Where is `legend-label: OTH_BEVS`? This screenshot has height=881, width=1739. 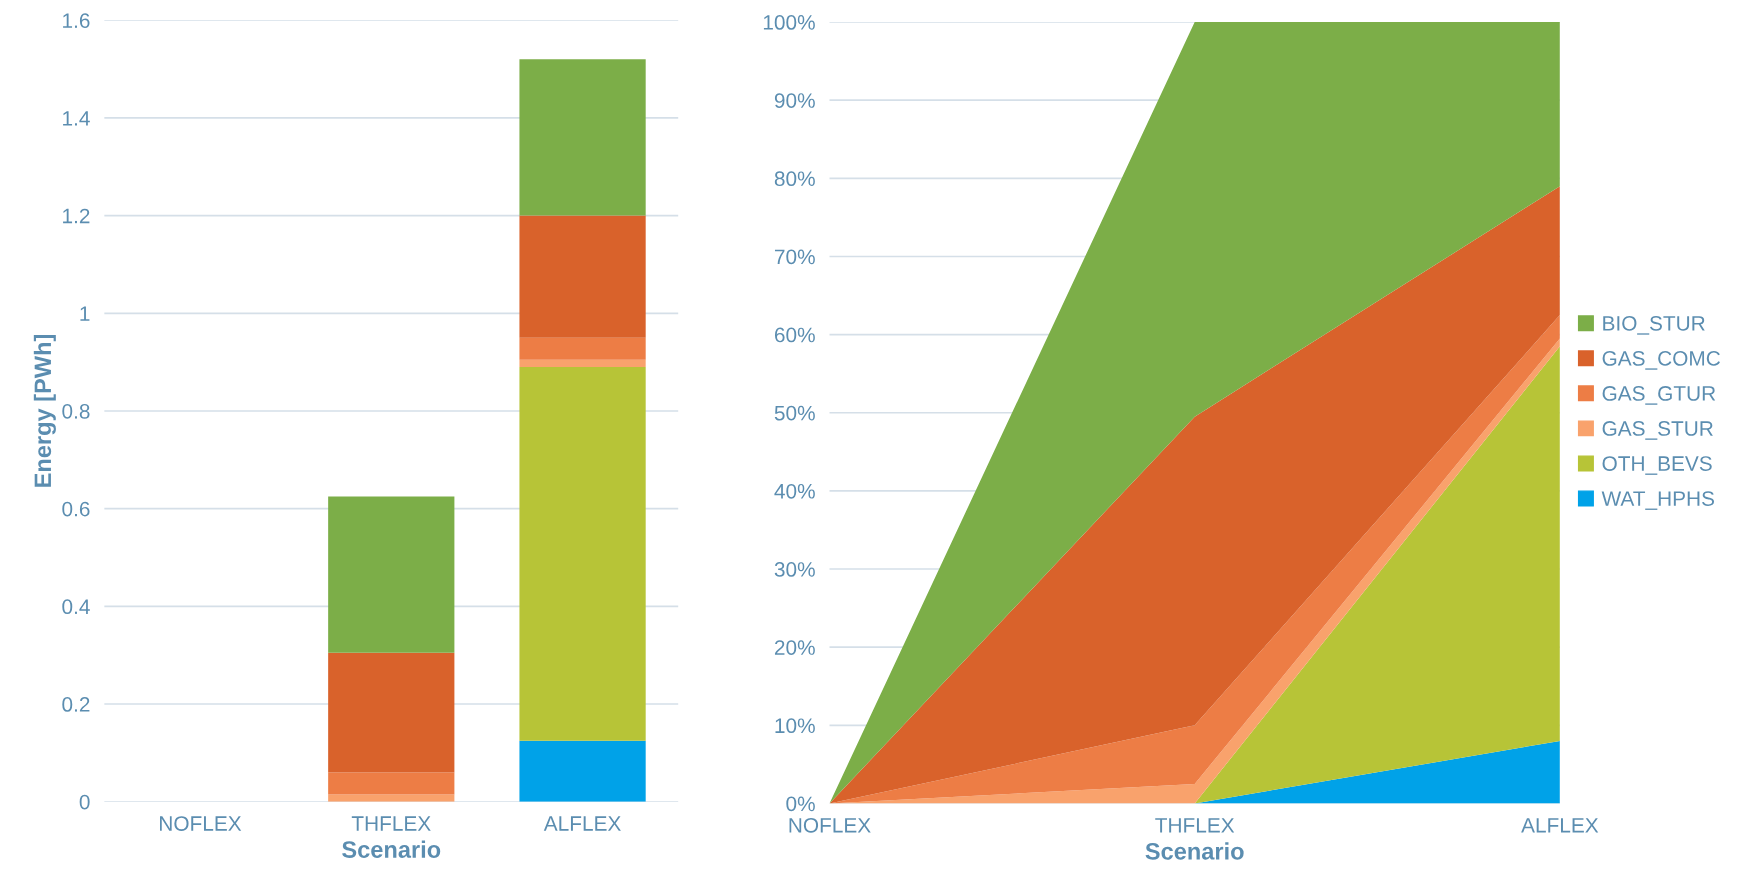
legend-label: OTH_BEVS is located at coordinates (1657, 465).